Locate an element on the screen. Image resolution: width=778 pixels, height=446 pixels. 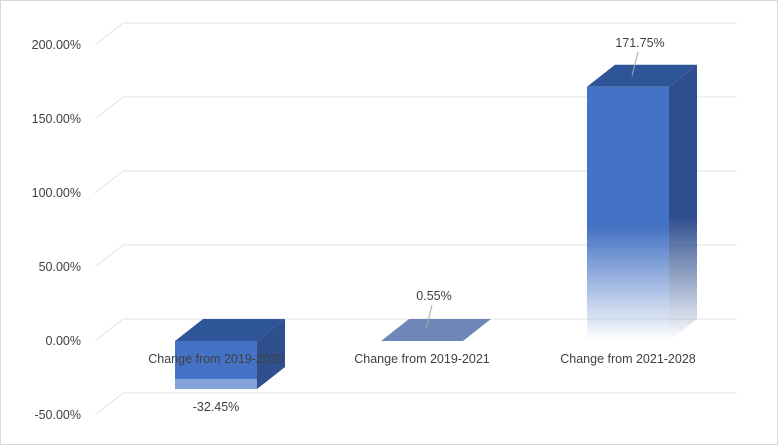
y-tick-label: 150.00% is located at coordinates (56, 119).